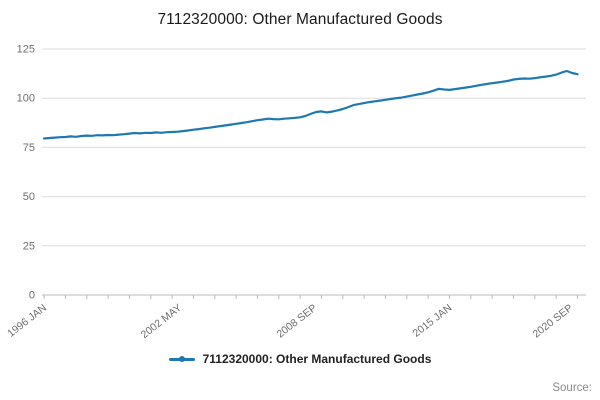 This screenshot has width=600, height=400. Describe the element at coordinates (297, 321) in the screenshot. I see `x-tick-label: 2008 SEP` at that location.